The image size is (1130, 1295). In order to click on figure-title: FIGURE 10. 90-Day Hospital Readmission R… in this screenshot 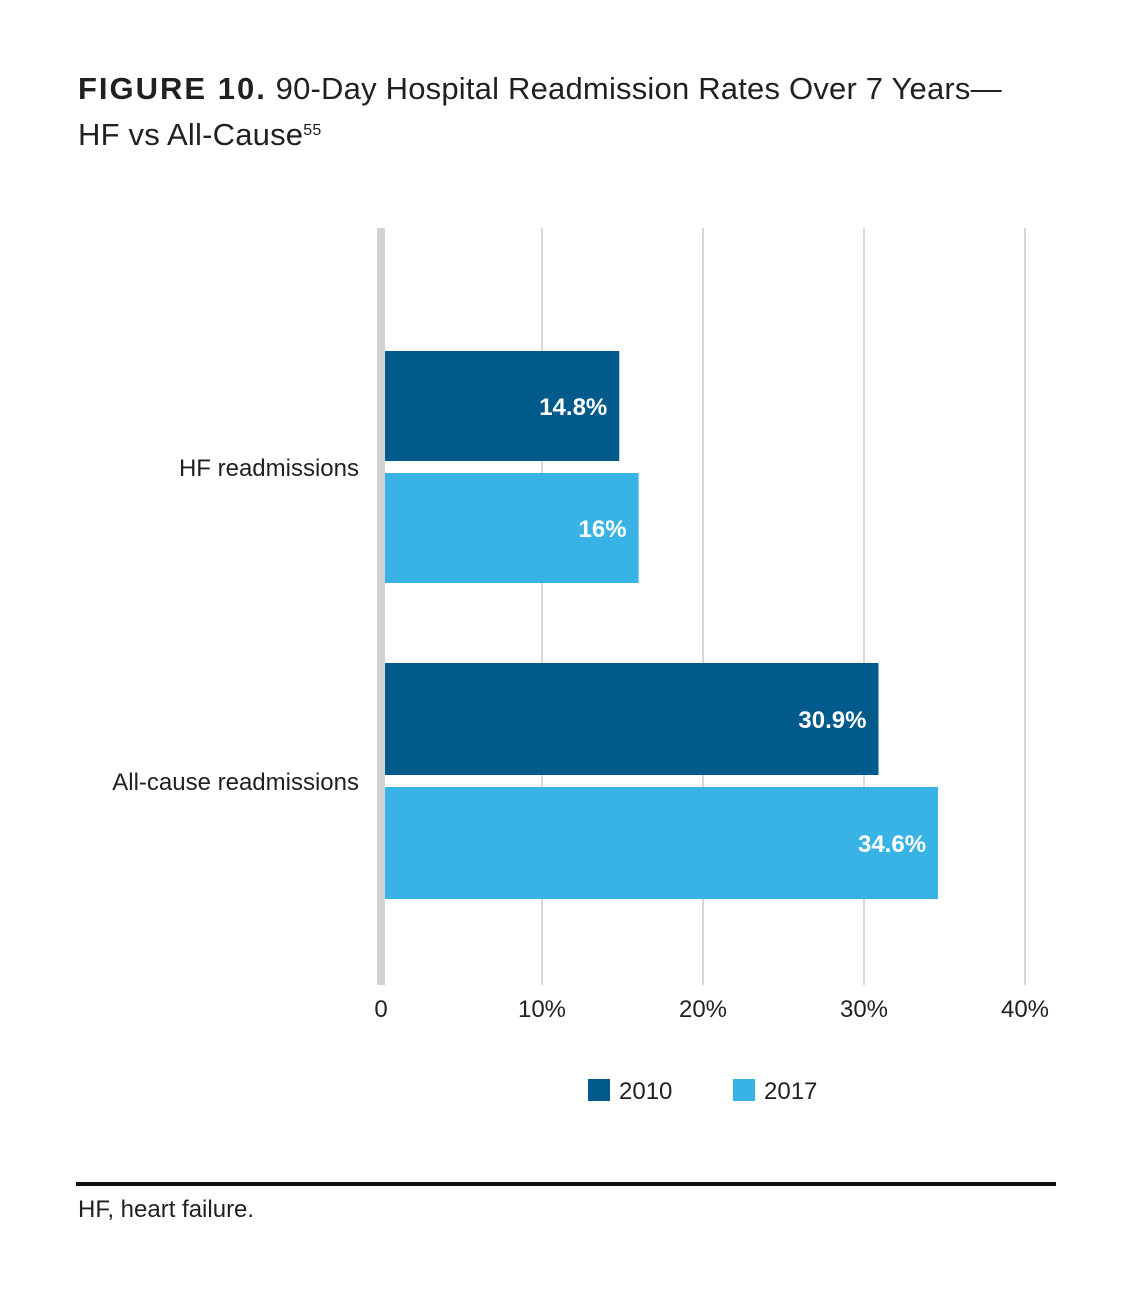, I will do `click(578, 112)`.